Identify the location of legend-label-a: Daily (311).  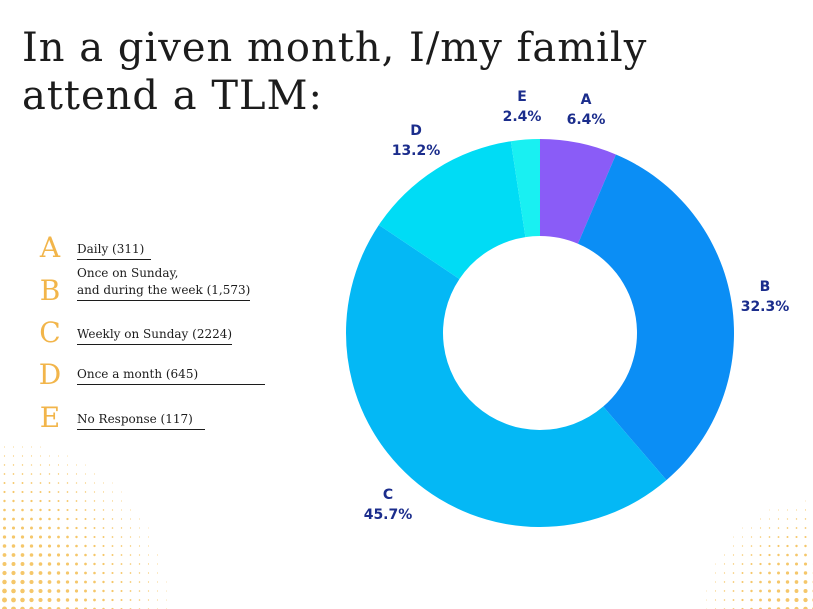
(114, 250).